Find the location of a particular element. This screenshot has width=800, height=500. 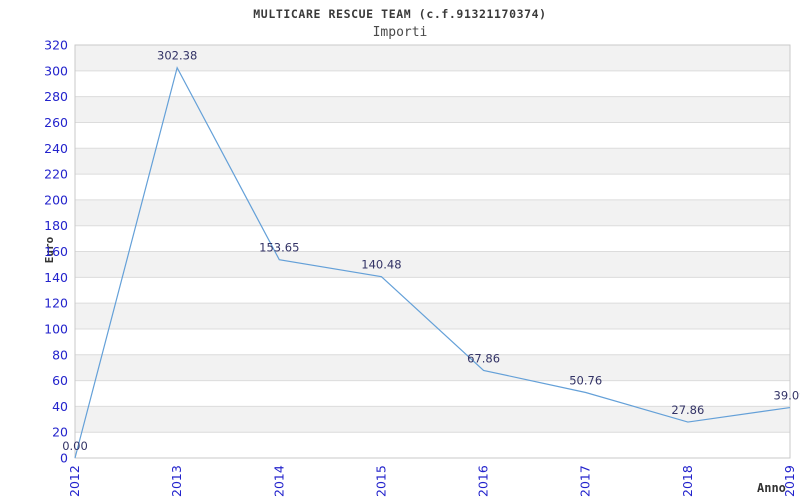

y-tick-label: 180 is located at coordinates (56, 225).